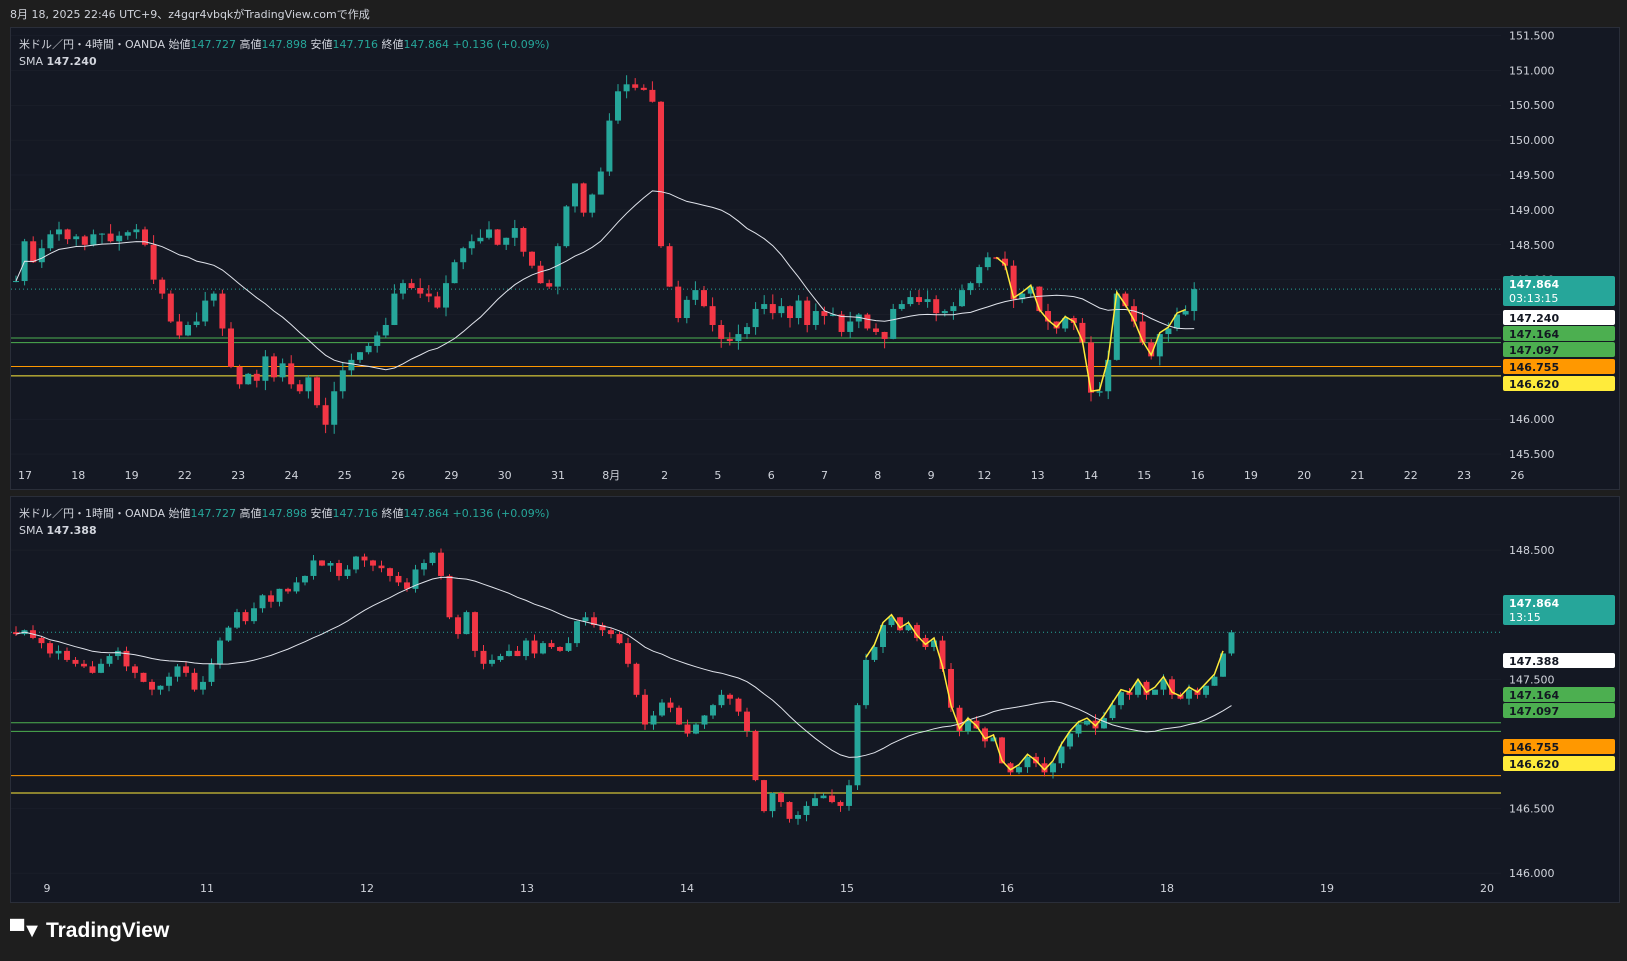 This screenshot has height=961, width=1627. What do you see at coordinates (71, 530) in the screenshot?
I see `legend-sma-value: 147.388` at bounding box center [71, 530].